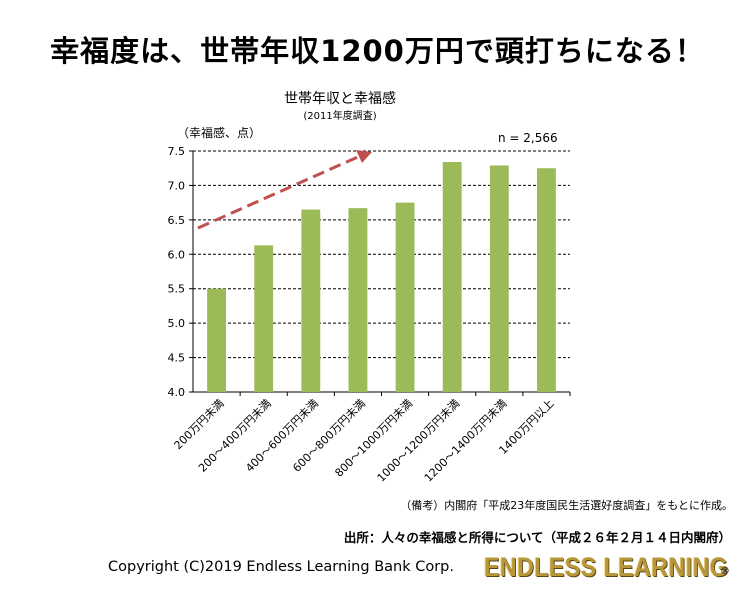  Describe the element at coordinates (177, 151) in the screenshot. I see `y-tick-label: 7.5` at that location.